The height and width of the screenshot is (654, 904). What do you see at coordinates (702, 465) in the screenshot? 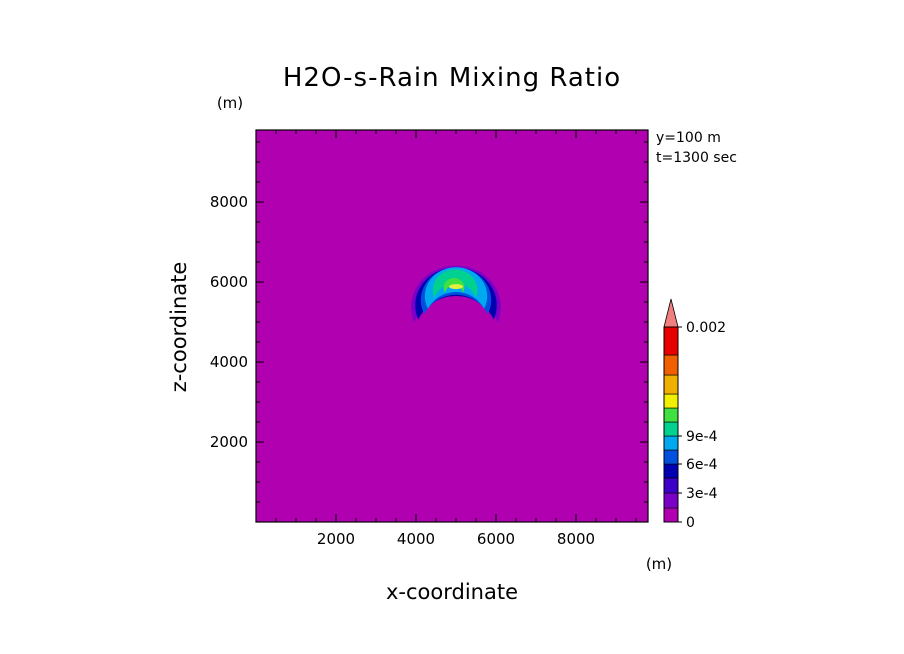
I see `colorbar-tick-label: 6e-4` at bounding box center [702, 465].